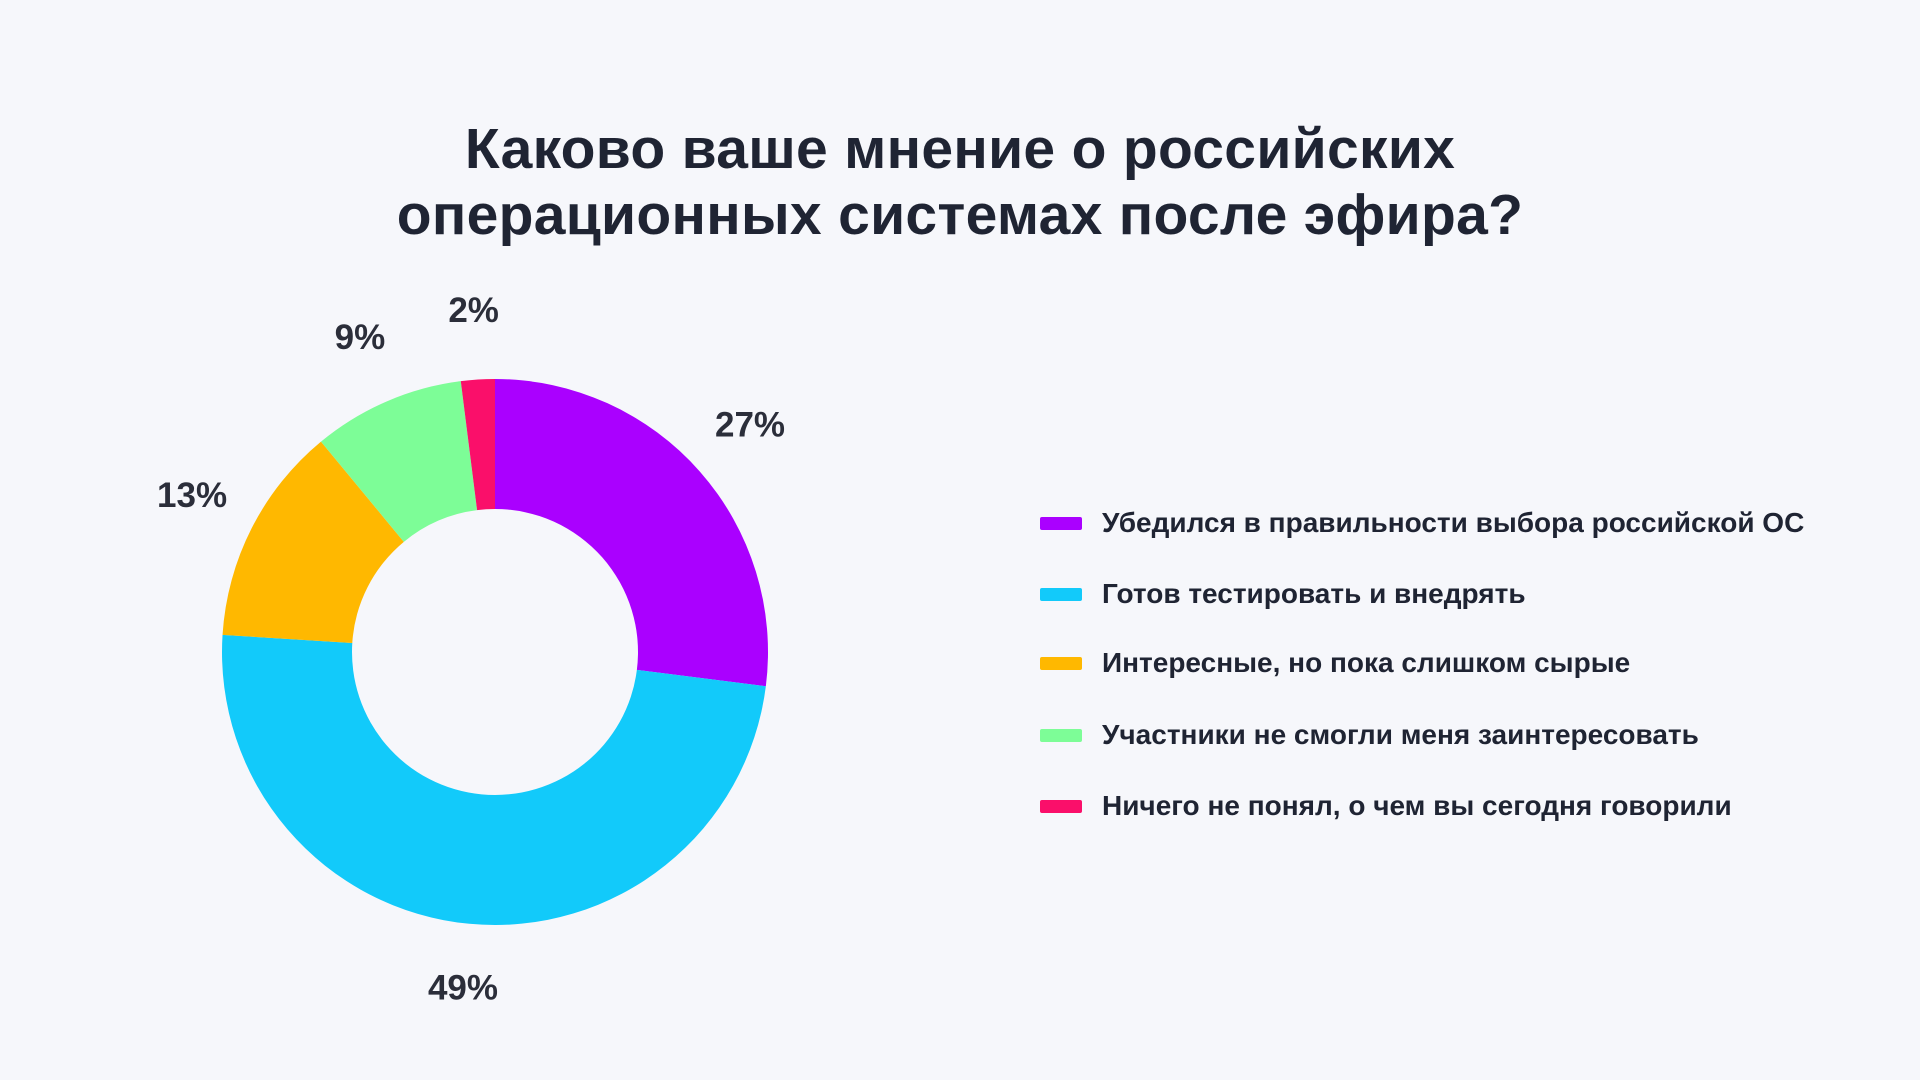  What do you see at coordinates (1400, 734) in the screenshot?
I see `legend-label: Участники не смогли меня заинтересовать` at bounding box center [1400, 734].